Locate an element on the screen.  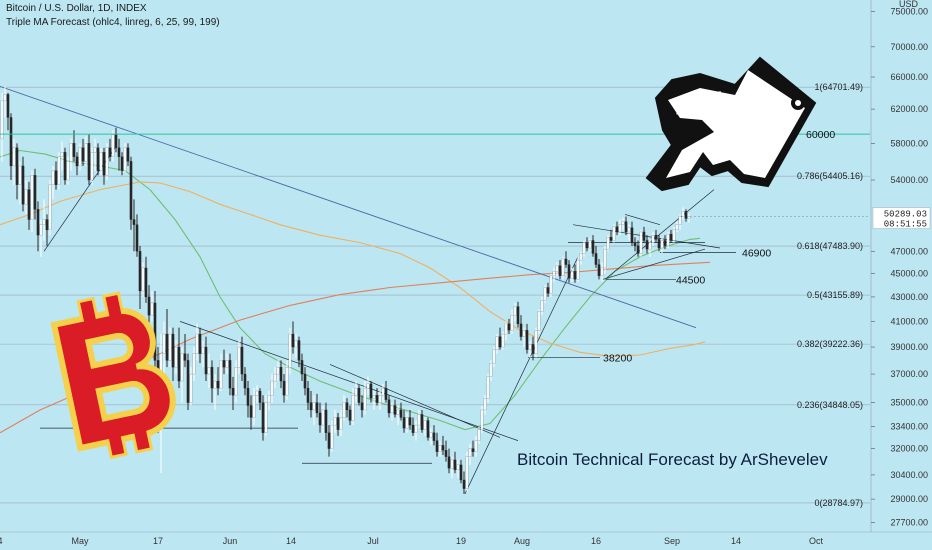
price-tick-10: 39000.00 is located at coordinates (909, 347).